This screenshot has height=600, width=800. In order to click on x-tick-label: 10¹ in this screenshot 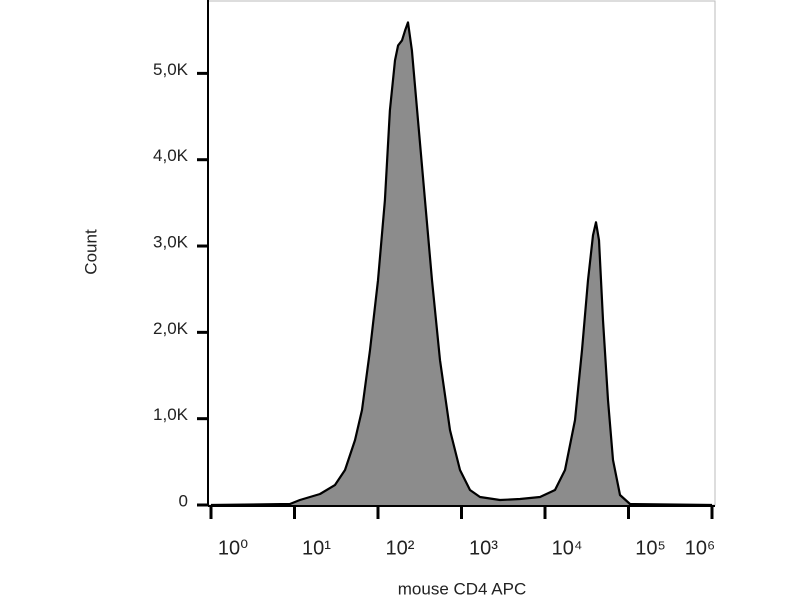, I will do `click(316, 548)`.